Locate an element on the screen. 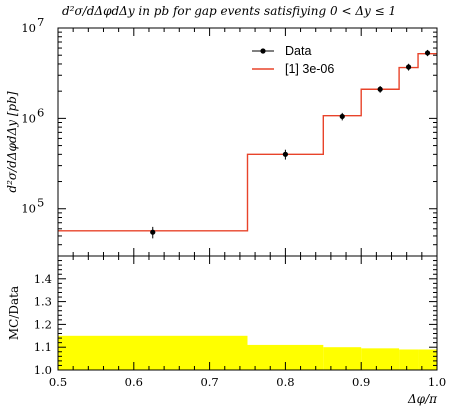 The image size is (450, 407). x-tick-label: 0.5 is located at coordinates (58, 382).